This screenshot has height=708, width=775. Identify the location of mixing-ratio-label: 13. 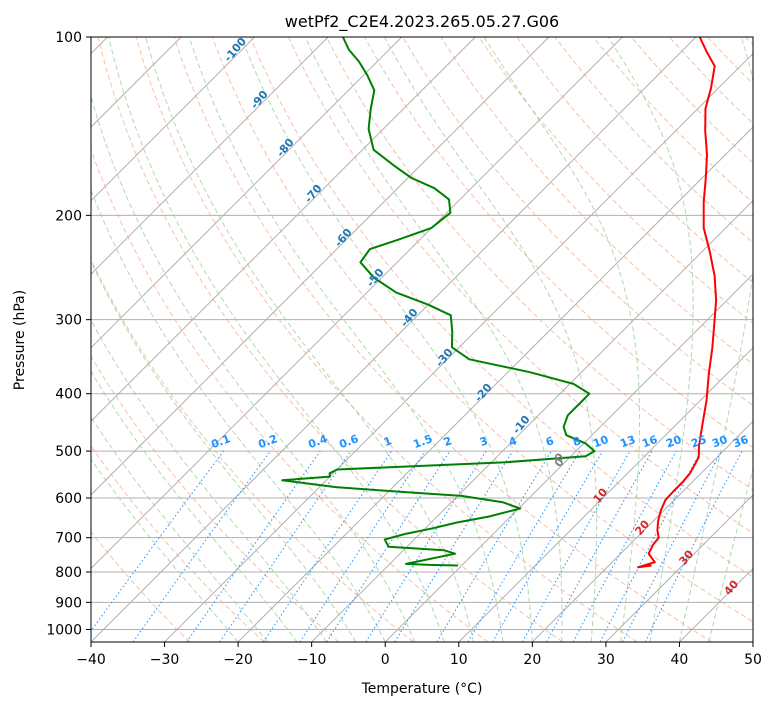
(627, 441).